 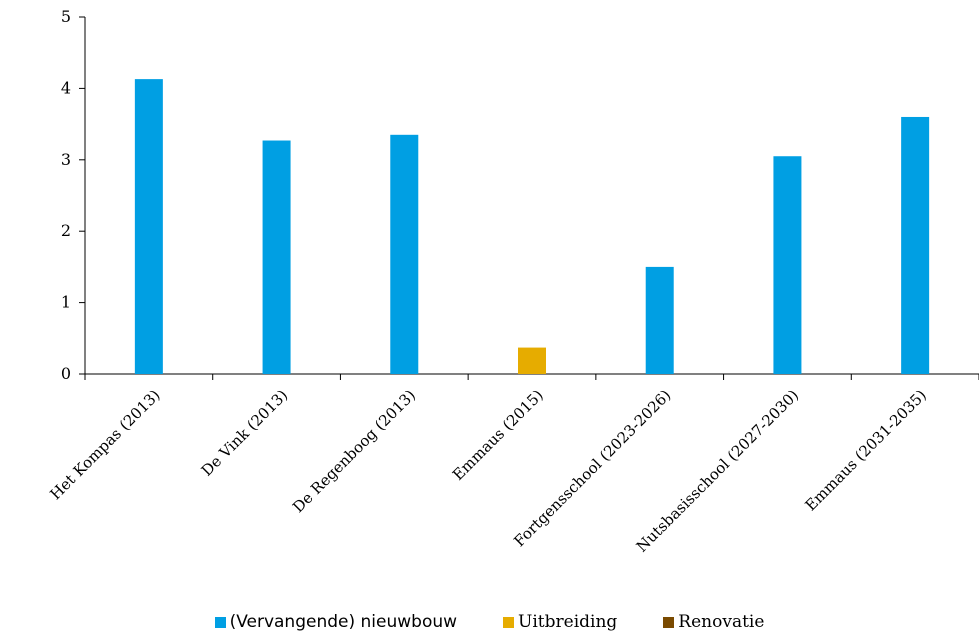 What do you see at coordinates (105, 444) in the screenshot?
I see `category-label: Het Kompas (2013)` at bounding box center [105, 444].